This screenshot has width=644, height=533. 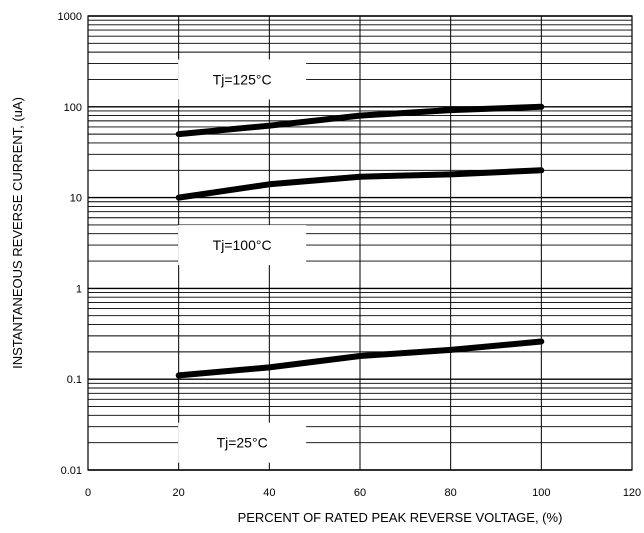 I want to click on x-tick-label: 80, so click(x=451, y=493).